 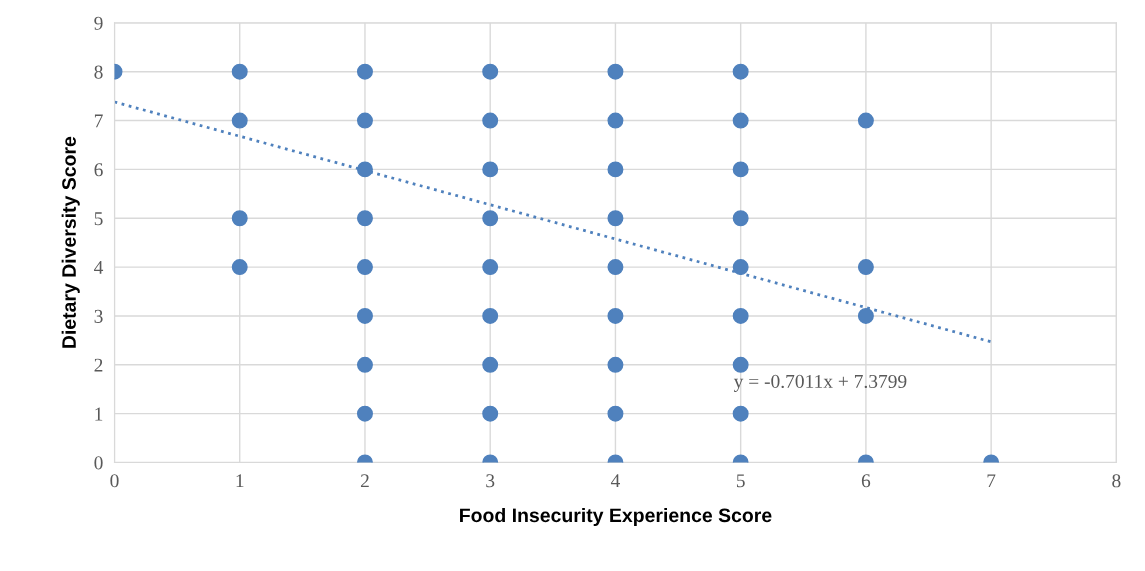 What do you see at coordinates (615, 481) in the screenshot?
I see `x-tick-label: 4` at bounding box center [615, 481].